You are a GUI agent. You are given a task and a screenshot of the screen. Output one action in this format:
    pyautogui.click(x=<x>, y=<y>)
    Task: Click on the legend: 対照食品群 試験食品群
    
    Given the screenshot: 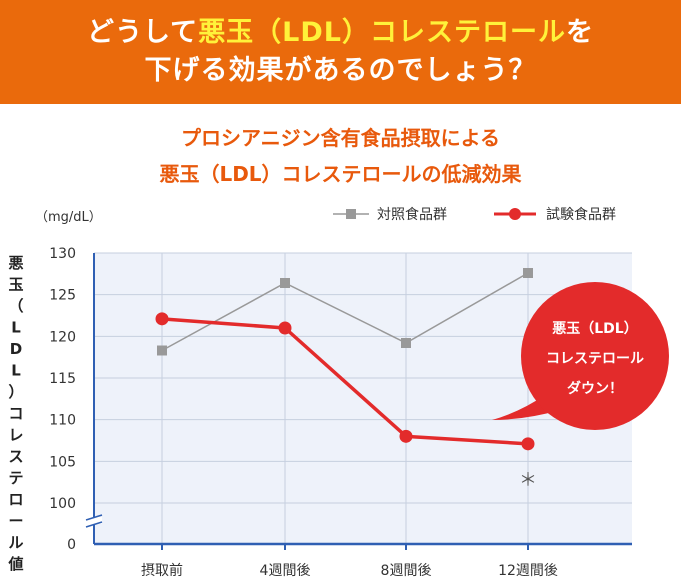 What is the action you would take?
    pyautogui.click(x=474, y=214)
    